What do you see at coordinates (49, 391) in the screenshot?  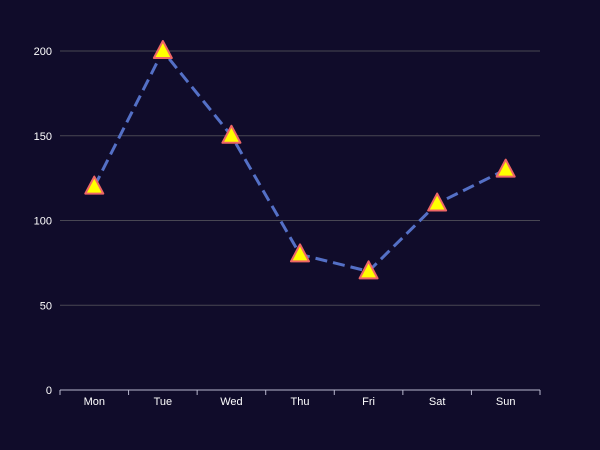 I see `y-tick-label: 0` at bounding box center [49, 391].